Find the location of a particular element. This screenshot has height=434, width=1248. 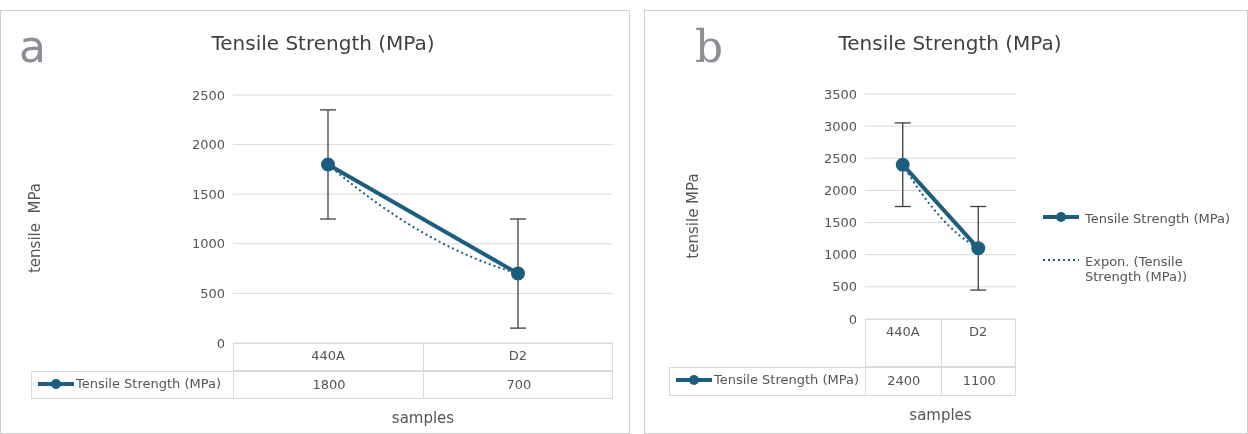

data-label: 700 is located at coordinates (519, 384).